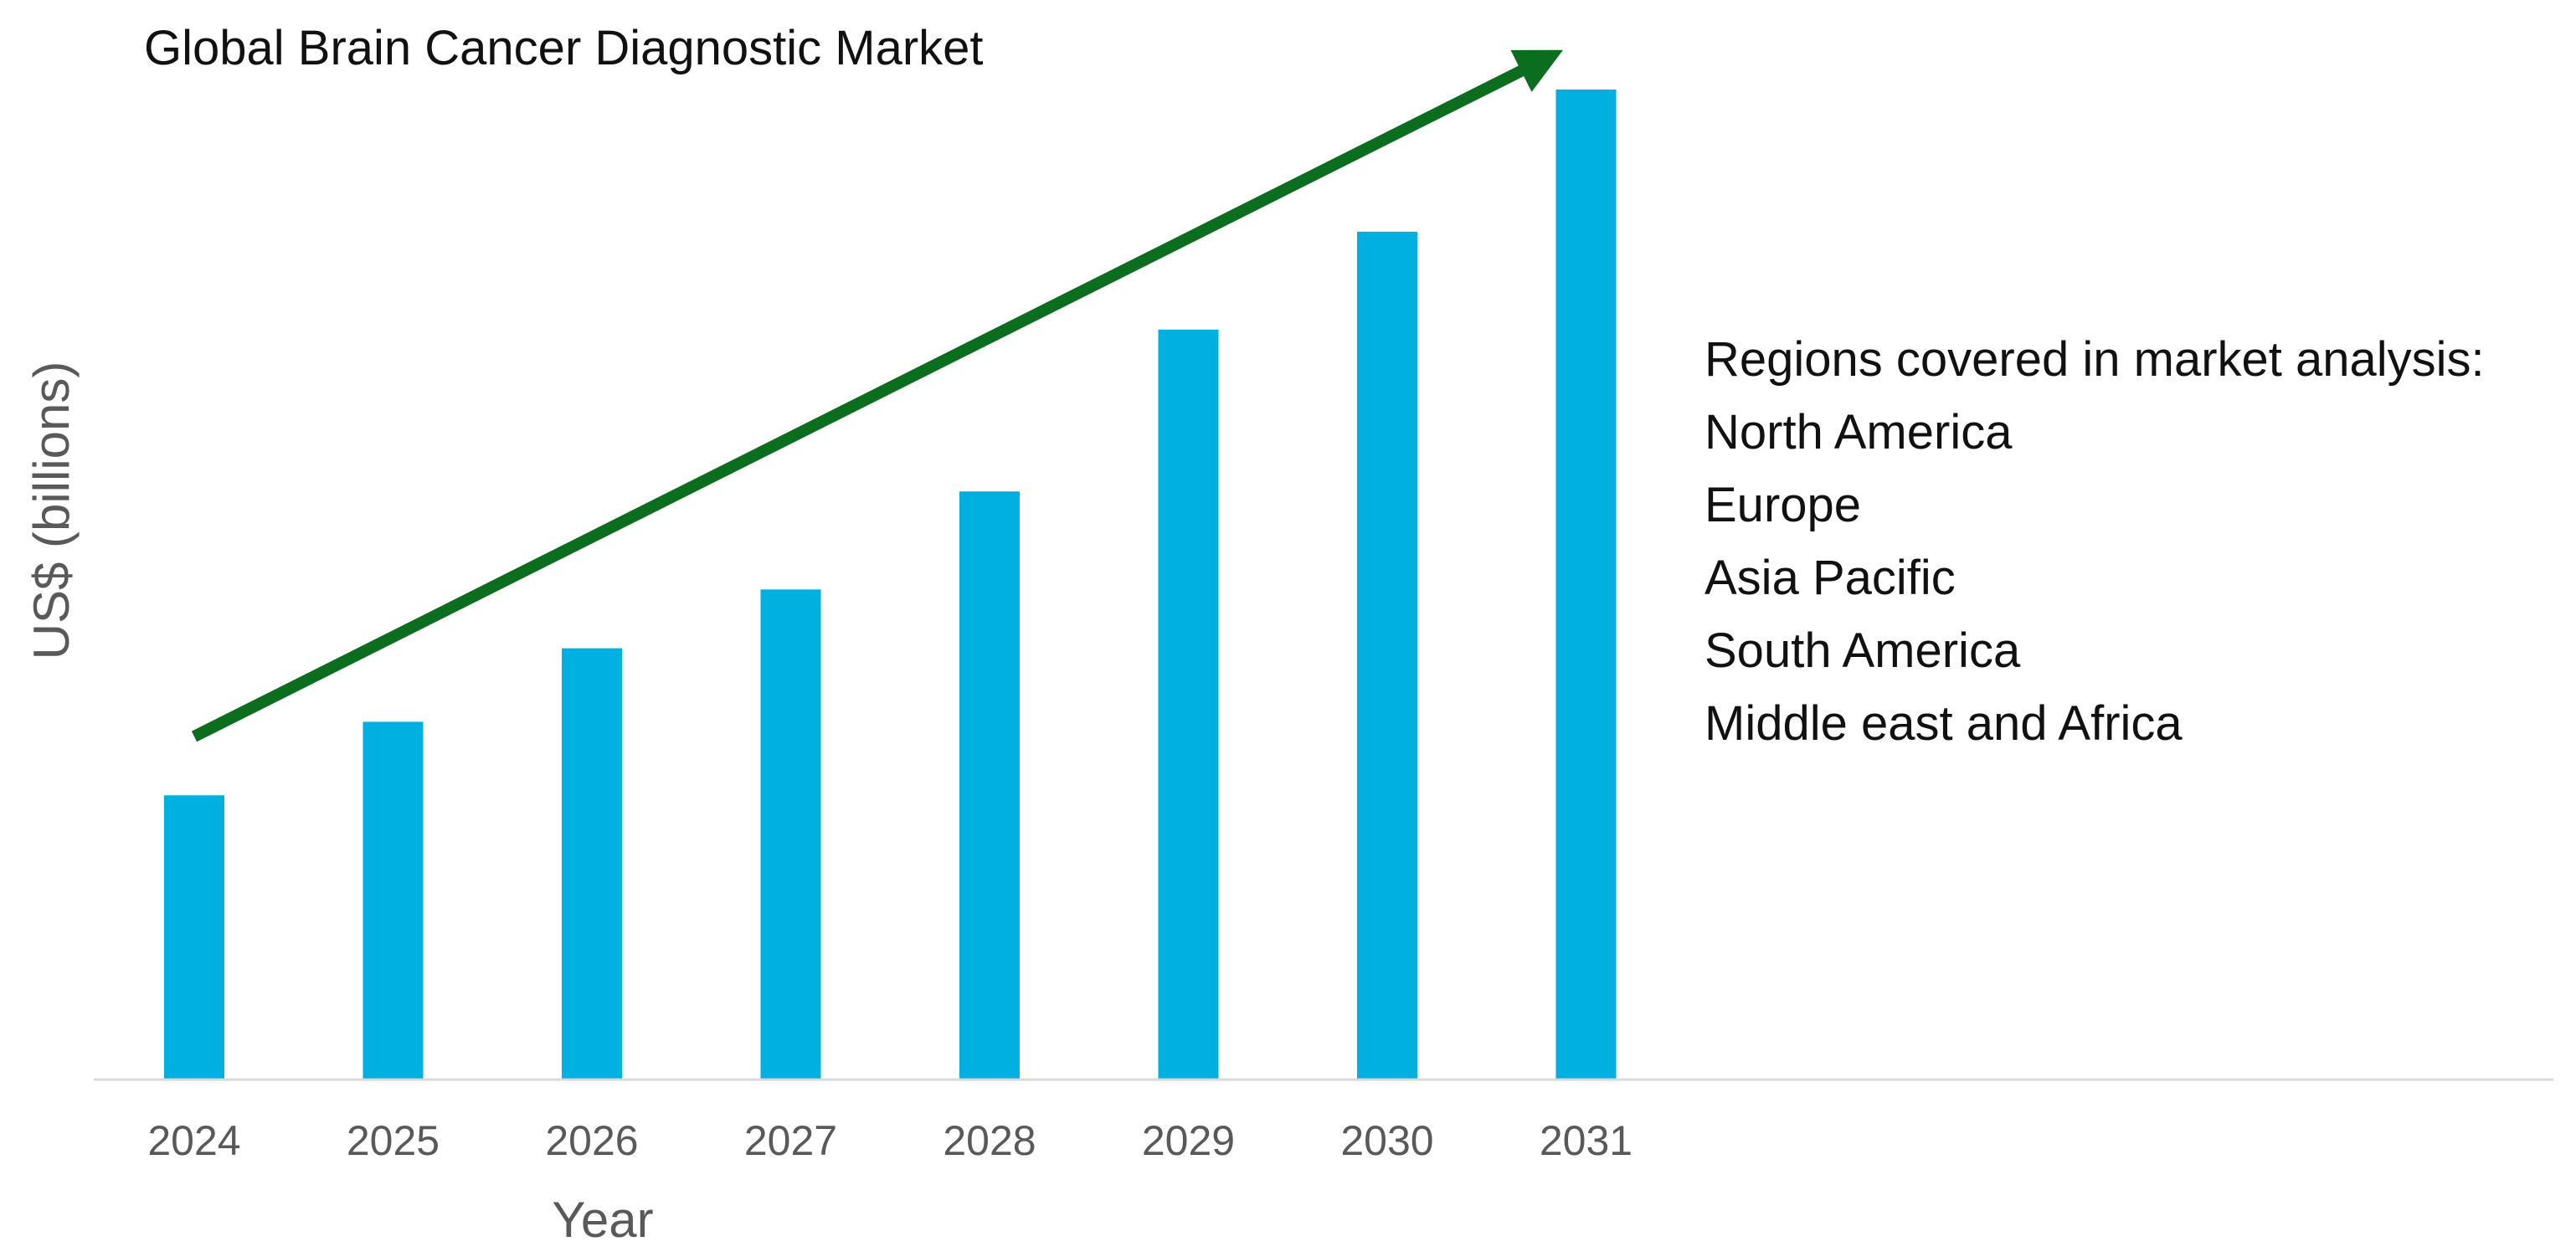  What do you see at coordinates (1387, 1140) in the screenshot?
I see `x-tick-label-2030: 2030` at bounding box center [1387, 1140].